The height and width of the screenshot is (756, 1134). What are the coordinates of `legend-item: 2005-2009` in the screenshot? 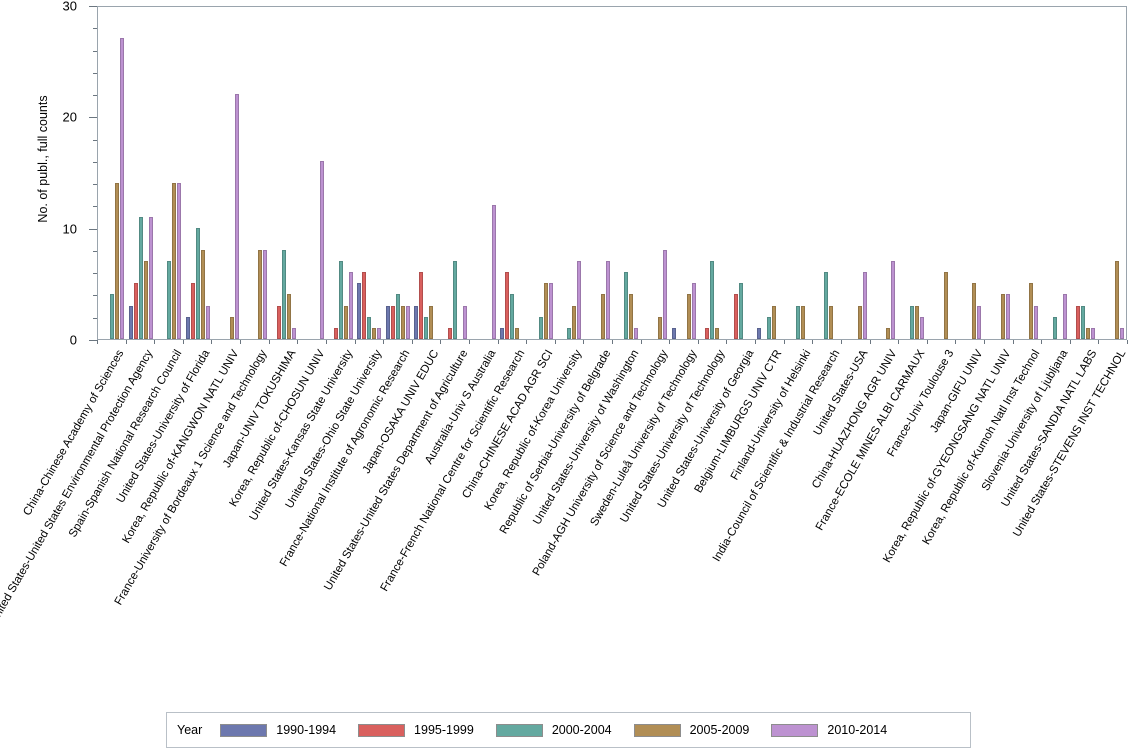 It's located at (691, 730).